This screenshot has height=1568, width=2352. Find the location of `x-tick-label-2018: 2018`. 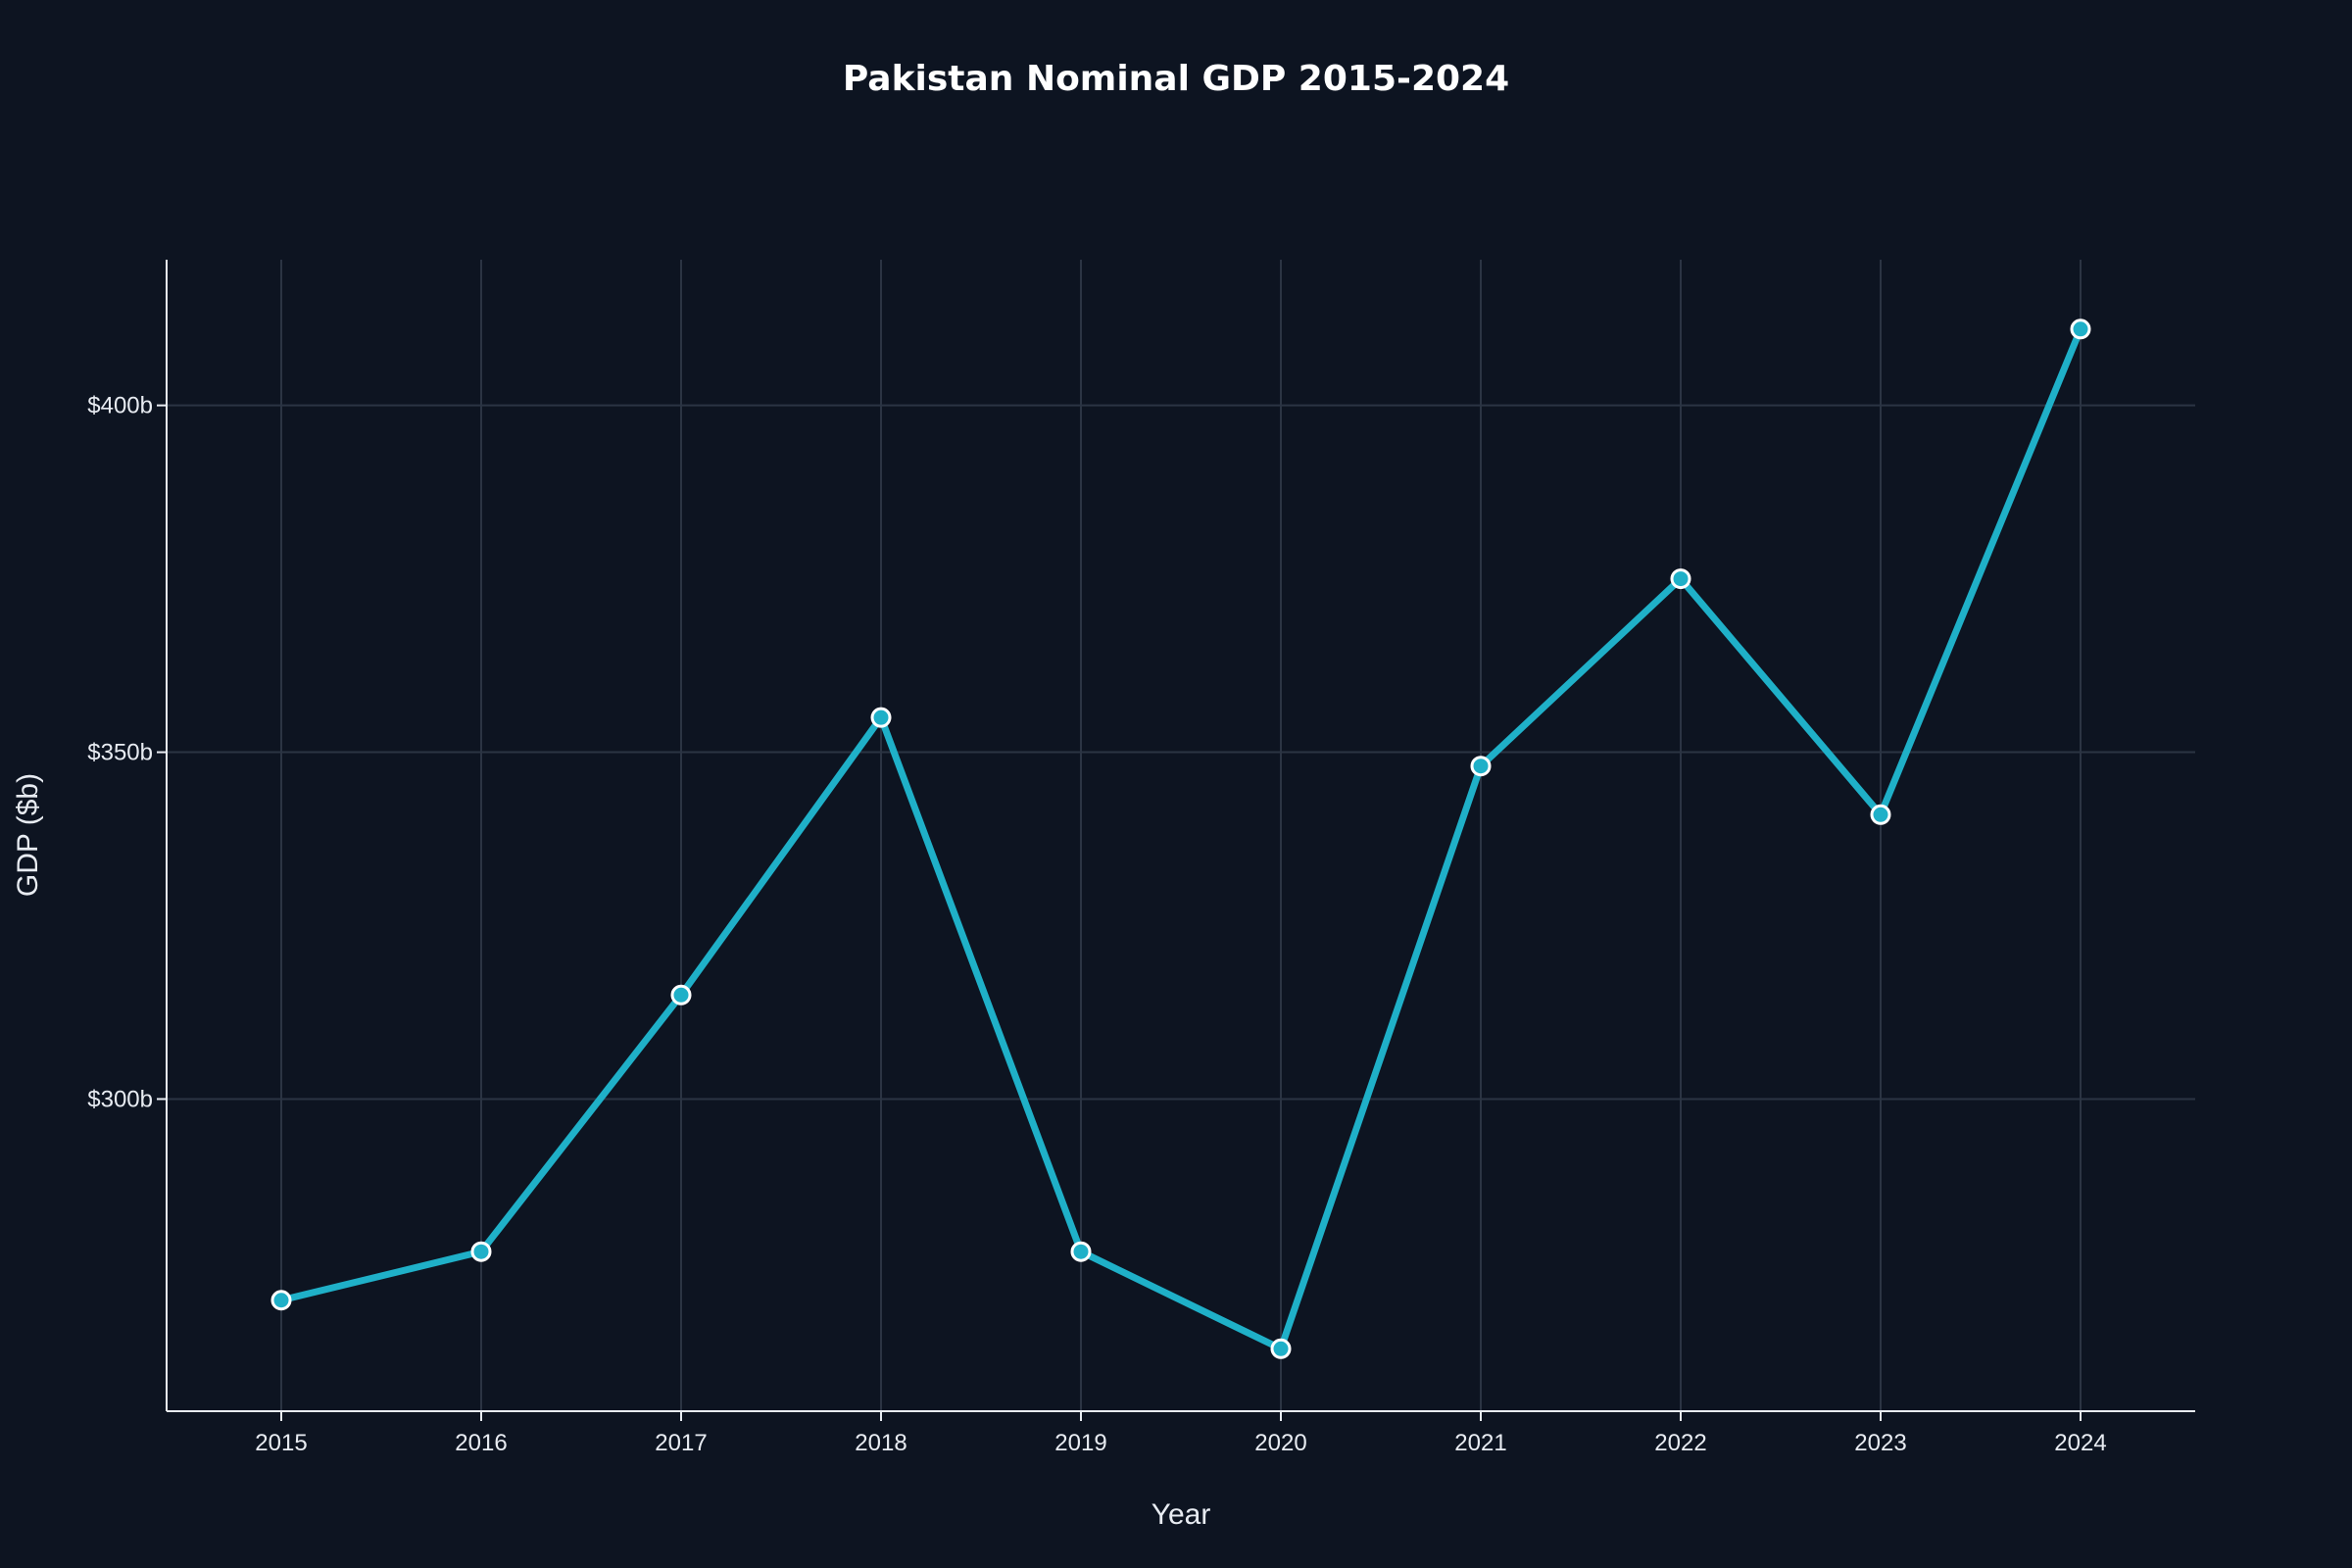

x-tick-label-2018: 2018 is located at coordinates (880, 1443).